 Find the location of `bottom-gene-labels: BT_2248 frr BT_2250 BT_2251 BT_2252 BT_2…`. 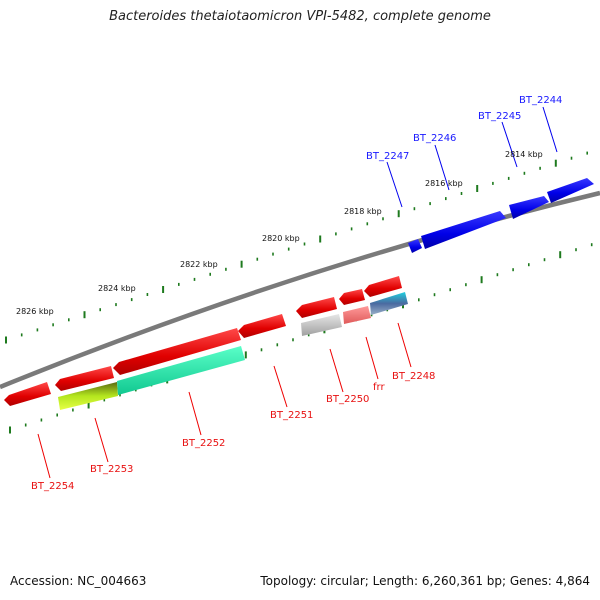

bottom-gene-labels: BT_2248 frr BT_2250 BT_2251 BT_2252 BT_2… is located at coordinates (233, 431).